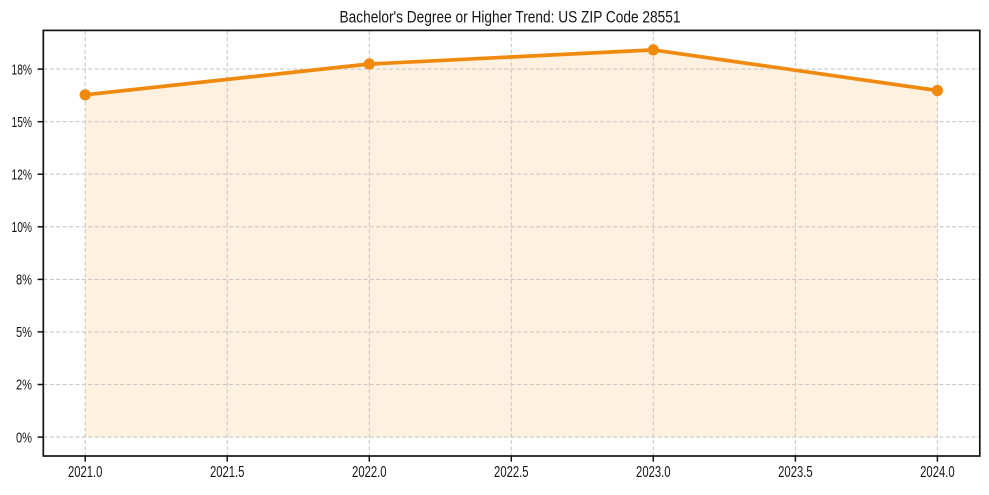  Describe the element at coordinates (369, 472) in the screenshot. I see `svg-text: 2022.0` at that location.